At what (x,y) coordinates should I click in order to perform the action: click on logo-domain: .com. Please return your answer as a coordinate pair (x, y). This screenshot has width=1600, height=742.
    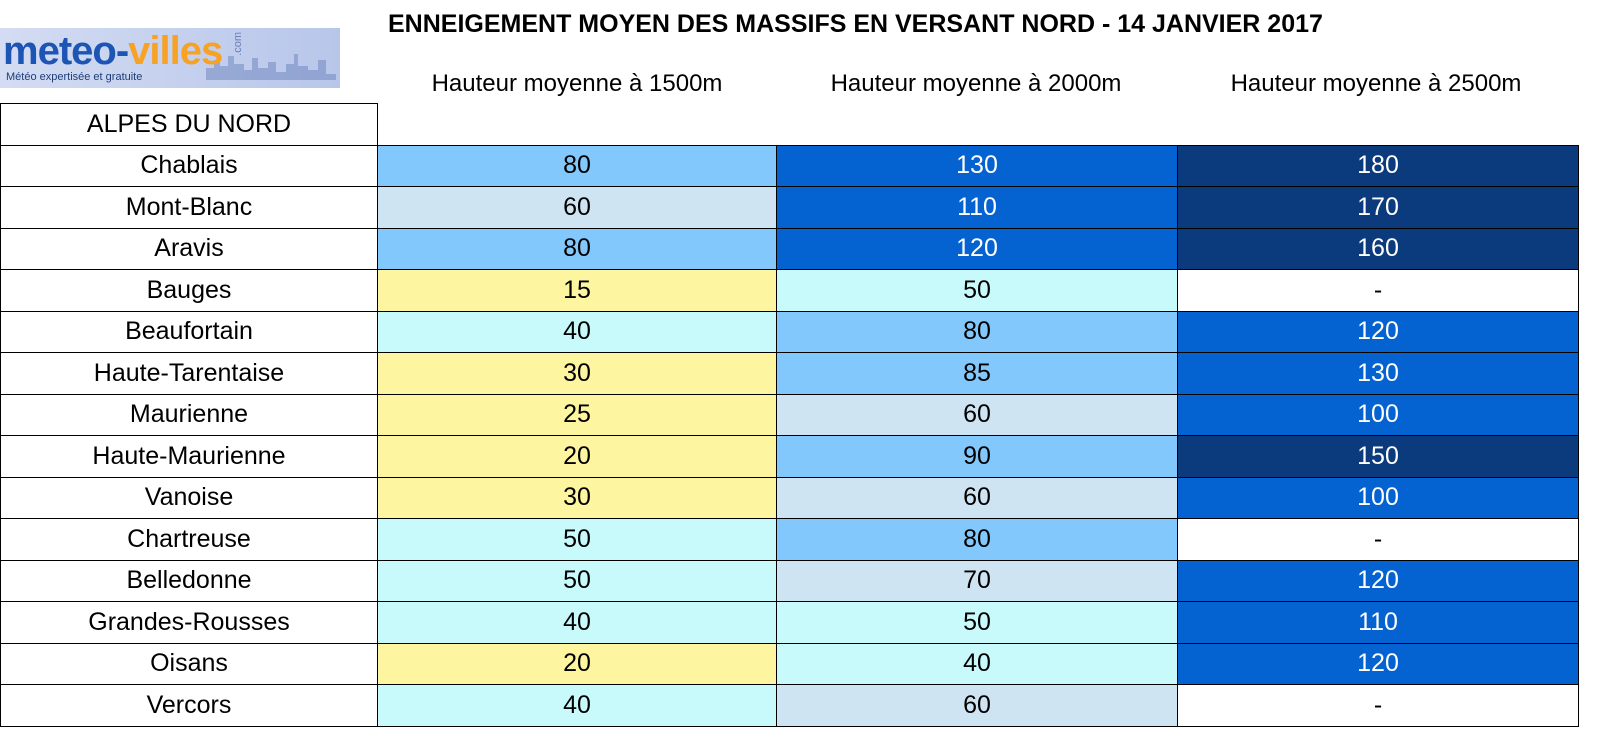
    Looking at the image, I should click on (238, 44).